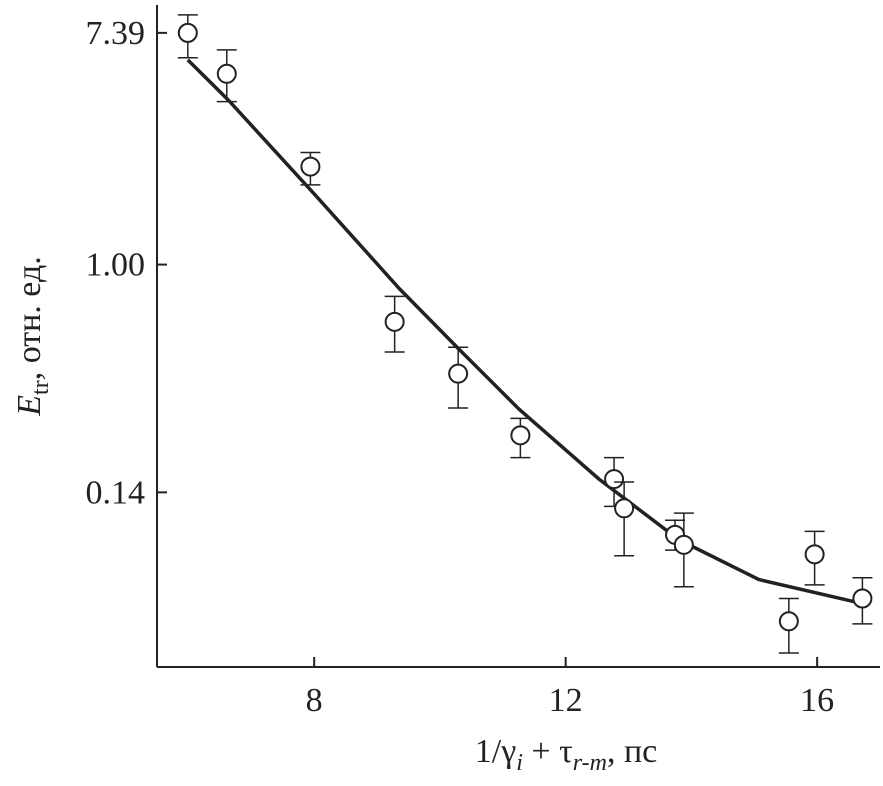 The image size is (883, 786). I want to click on y-tick-label: 0.14, so click(116, 492).